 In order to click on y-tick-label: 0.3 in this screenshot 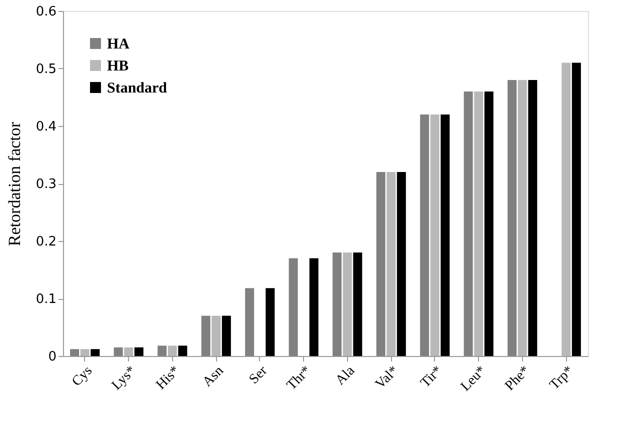, I will do `click(46, 184)`.